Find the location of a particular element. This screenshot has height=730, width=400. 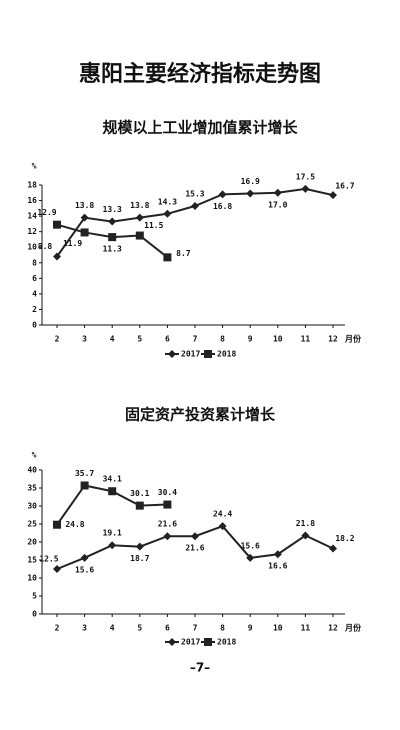

value-label: 19.1 is located at coordinates (112, 533).